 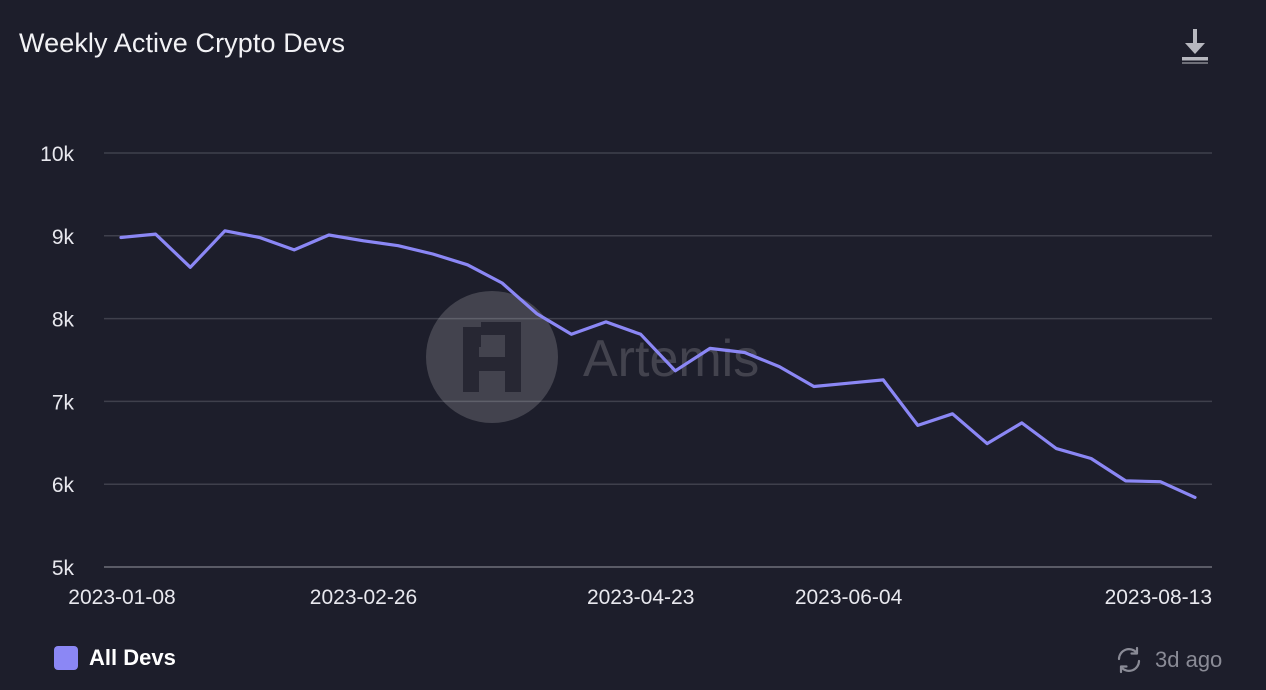 What do you see at coordinates (671, 359) in the screenshot?
I see `watermark-text: Artemis` at bounding box center [671, 359].